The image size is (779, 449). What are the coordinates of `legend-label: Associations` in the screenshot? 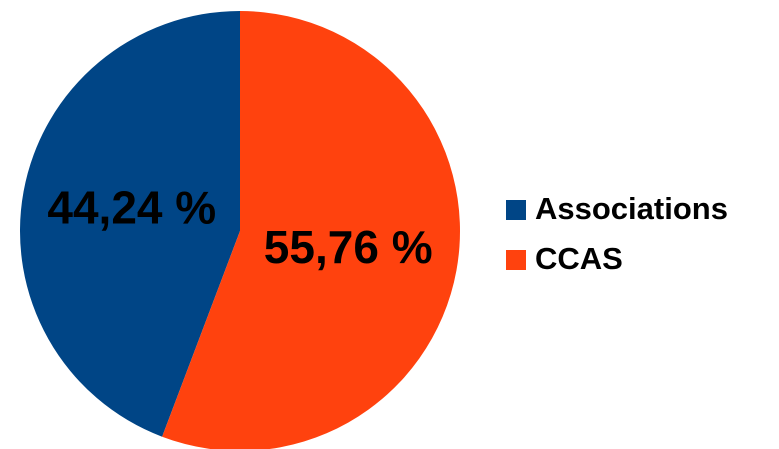 It's located at (631, 208).